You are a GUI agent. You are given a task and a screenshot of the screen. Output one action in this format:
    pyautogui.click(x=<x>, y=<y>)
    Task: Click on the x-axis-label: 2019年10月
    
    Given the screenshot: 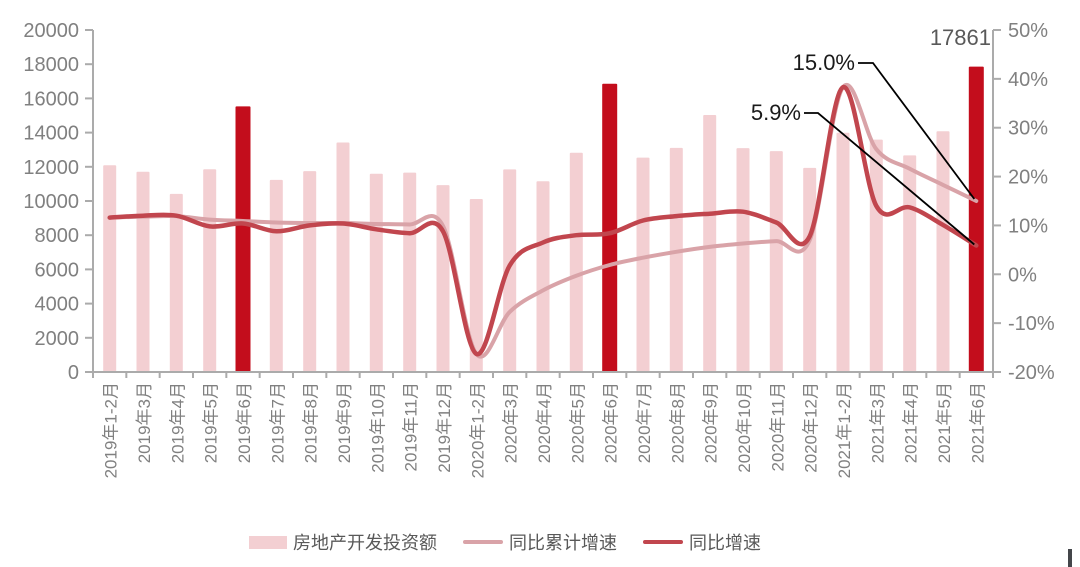 What is the action you would take?
    pyautogui.click(x=377, y=427)
    